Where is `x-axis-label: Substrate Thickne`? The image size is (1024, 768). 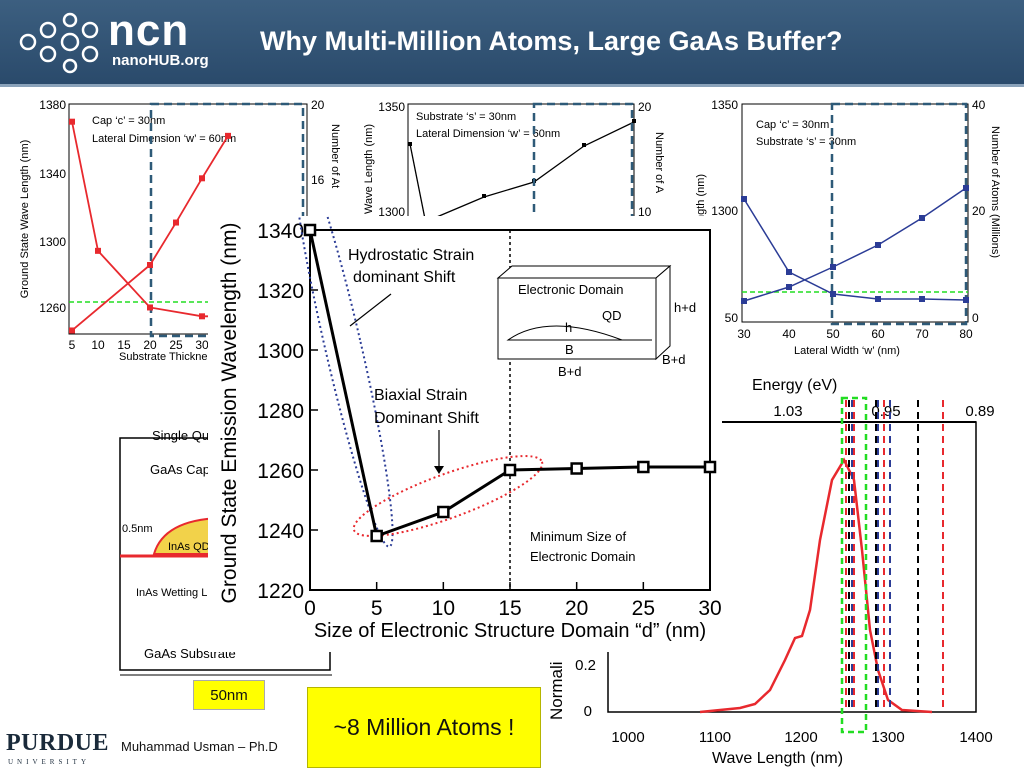
x-axis-label: Substrate Thickne is located at coordinates (163, 357).